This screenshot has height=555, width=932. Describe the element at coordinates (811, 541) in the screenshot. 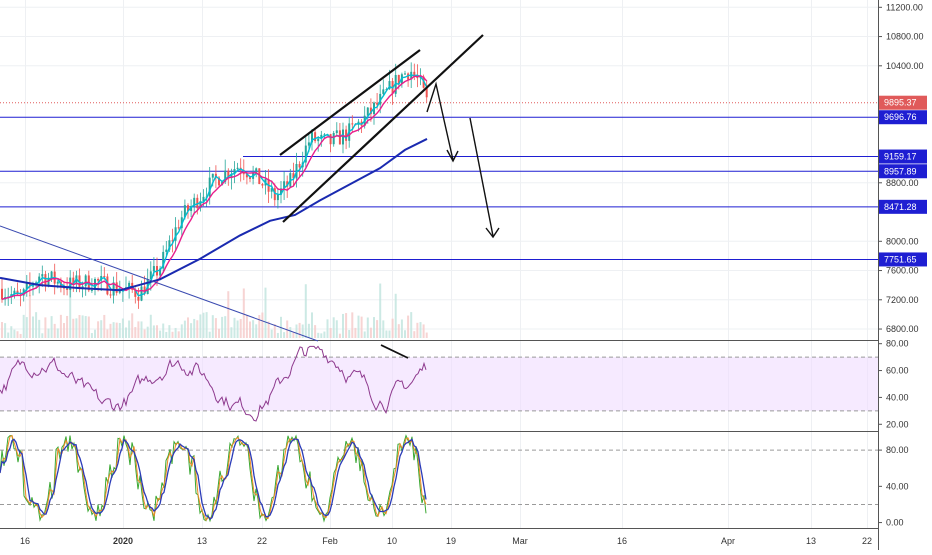

I see `time-tick-label: 13` at that location.